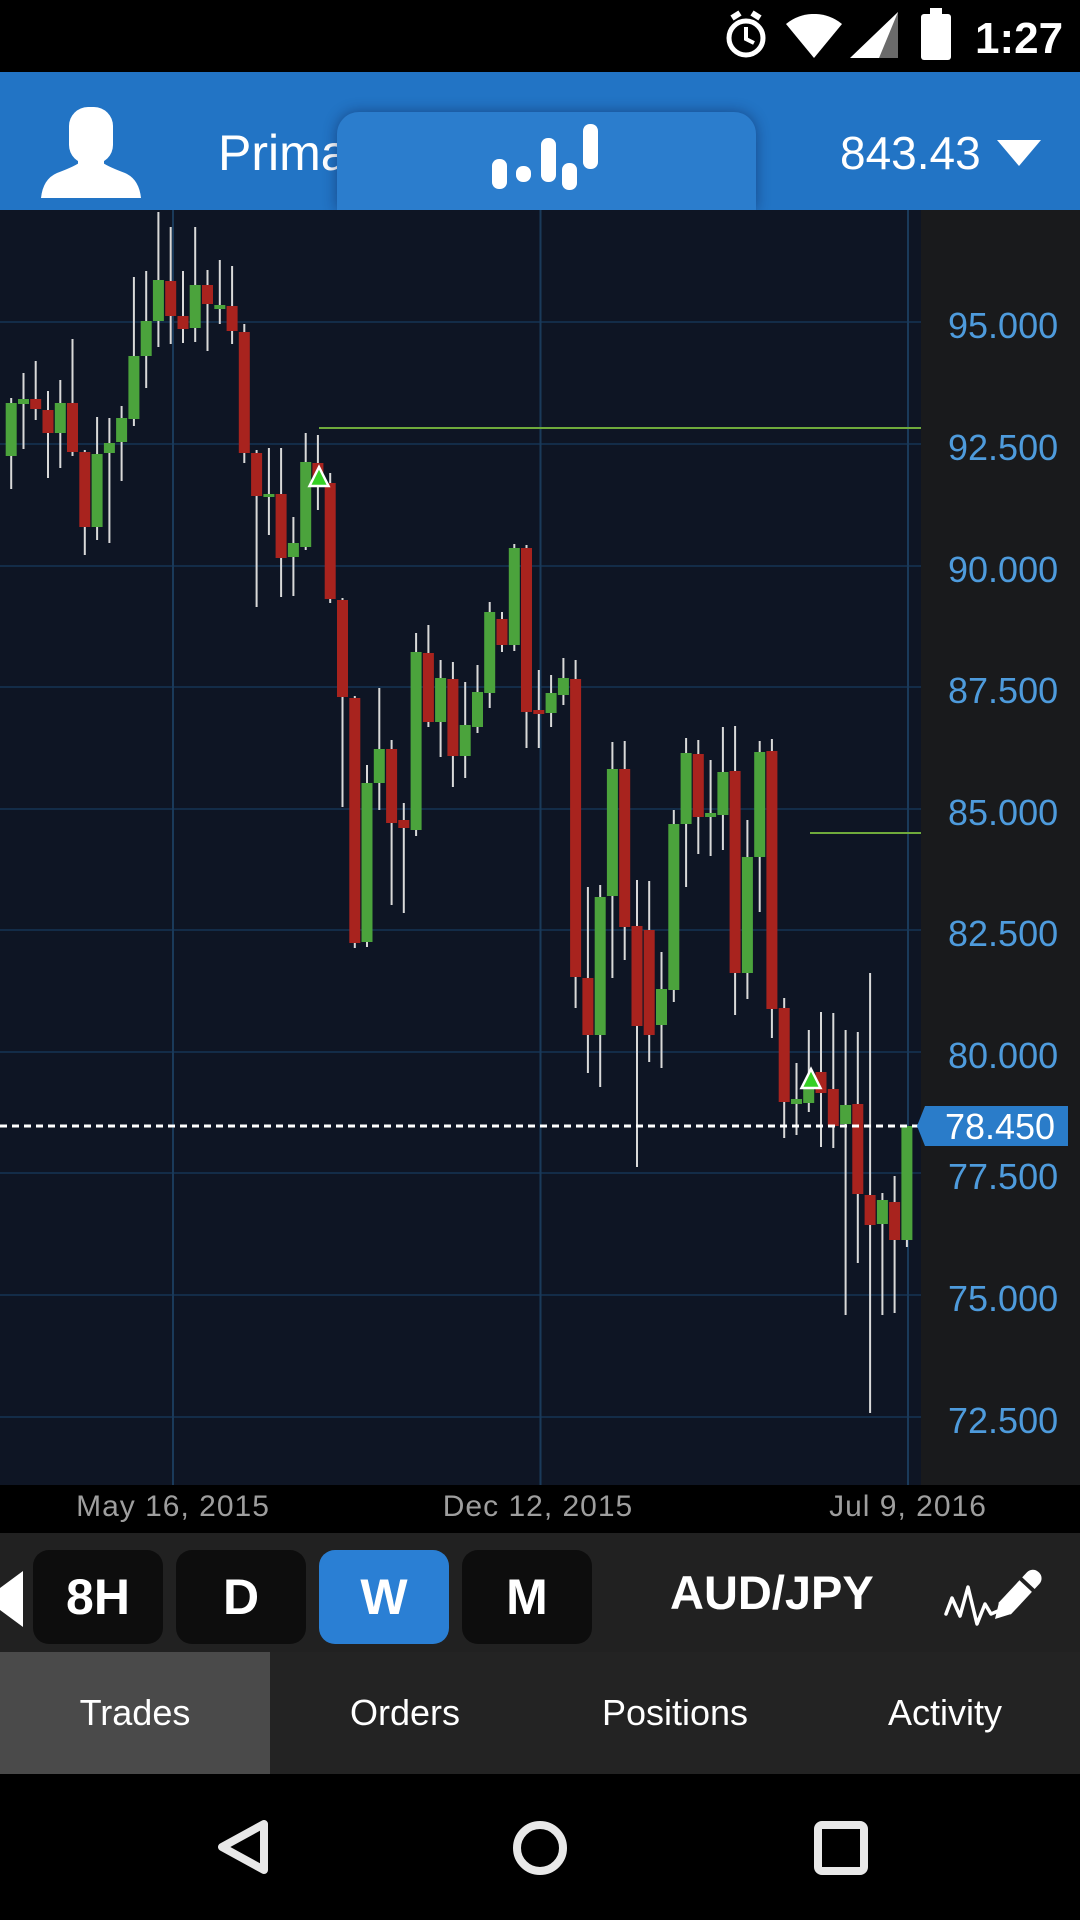  I want to click on svg-text: 90.000, so click(1003, 569).